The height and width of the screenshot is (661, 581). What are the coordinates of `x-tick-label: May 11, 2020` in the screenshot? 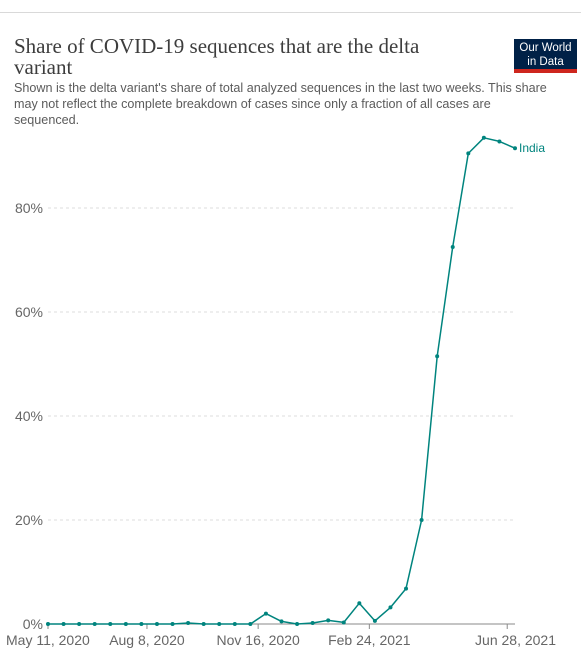 It's located at (48, 640).